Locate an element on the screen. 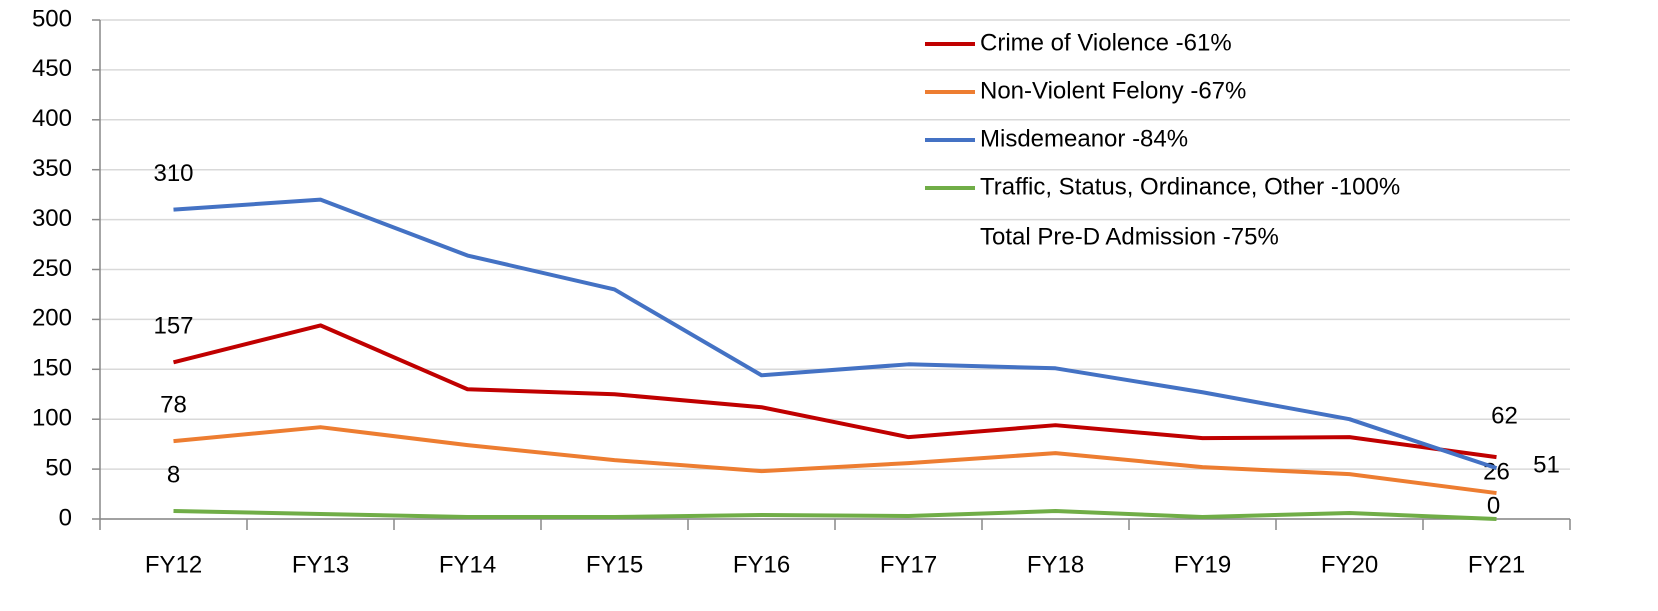 The height and width of the screenshot is (611, 1658). y-tick-label: 0 is located at coordinates (65, 517).